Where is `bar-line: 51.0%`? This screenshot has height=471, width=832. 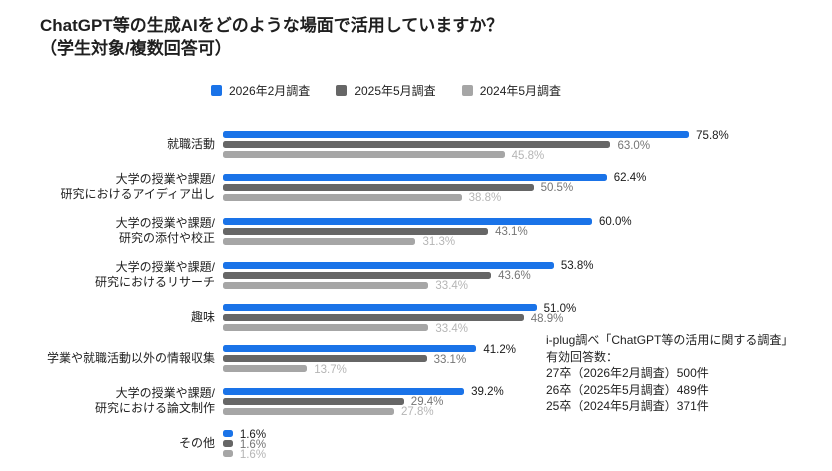 bar-line: 51.0% is located at coordinates (527, 309).